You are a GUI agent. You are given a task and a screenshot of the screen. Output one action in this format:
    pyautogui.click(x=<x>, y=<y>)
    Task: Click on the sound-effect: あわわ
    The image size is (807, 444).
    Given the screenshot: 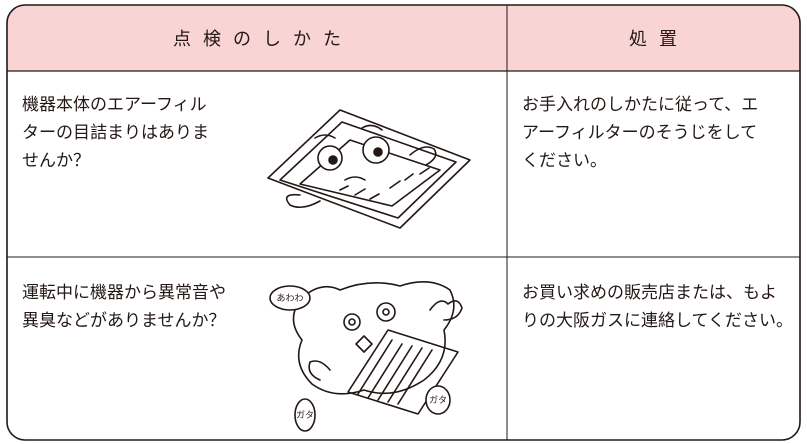 What is the action you would take?
    pyautogui.click(x=289, y=298)
    